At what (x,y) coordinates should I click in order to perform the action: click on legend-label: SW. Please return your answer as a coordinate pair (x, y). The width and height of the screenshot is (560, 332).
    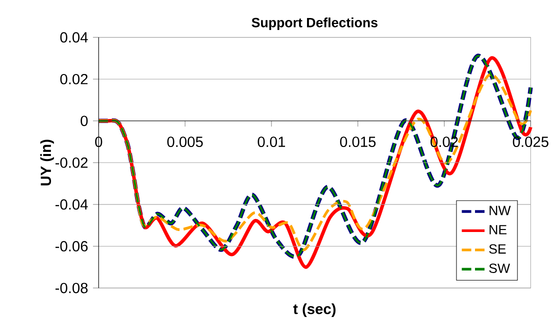
    Looking at the image, I should click on (499, 269).